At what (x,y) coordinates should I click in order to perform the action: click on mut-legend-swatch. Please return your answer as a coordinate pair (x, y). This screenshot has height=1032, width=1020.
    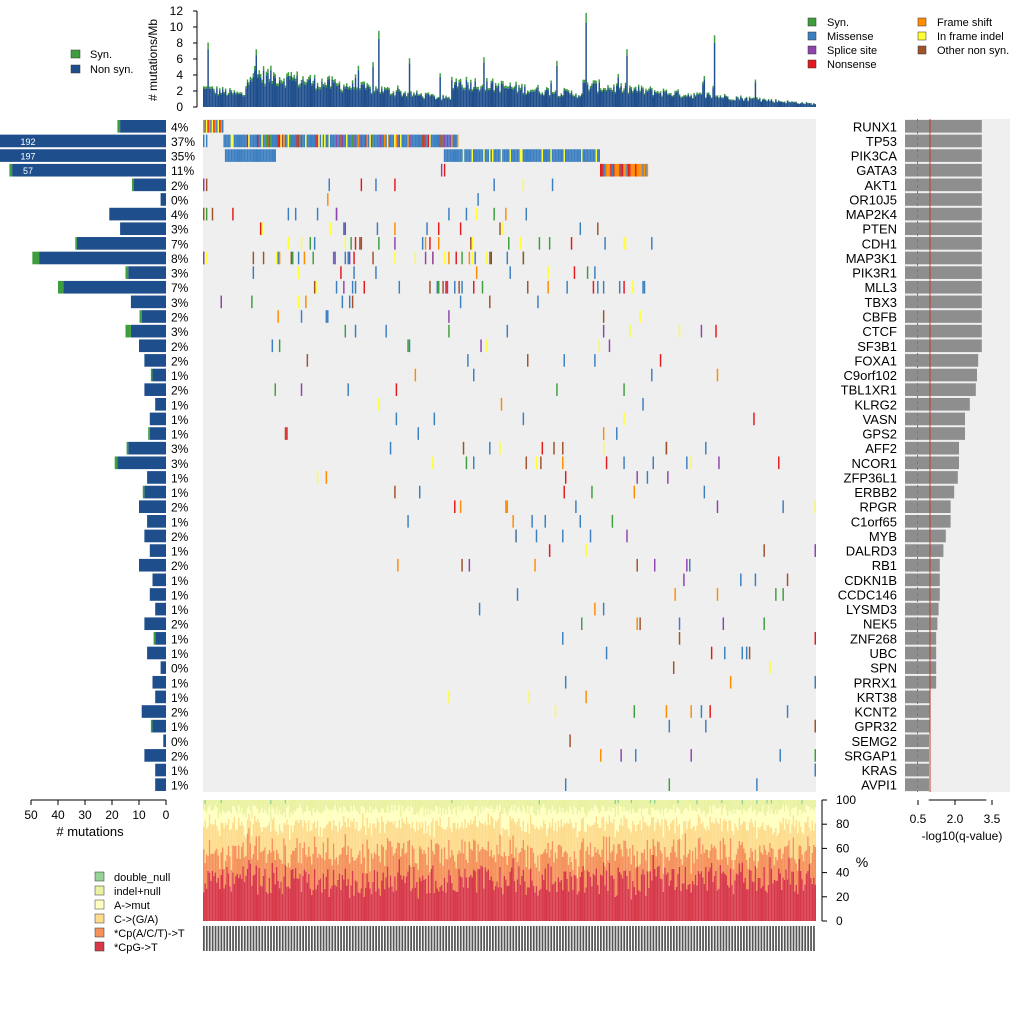
    Looking at the image, I should click on (922, 50).